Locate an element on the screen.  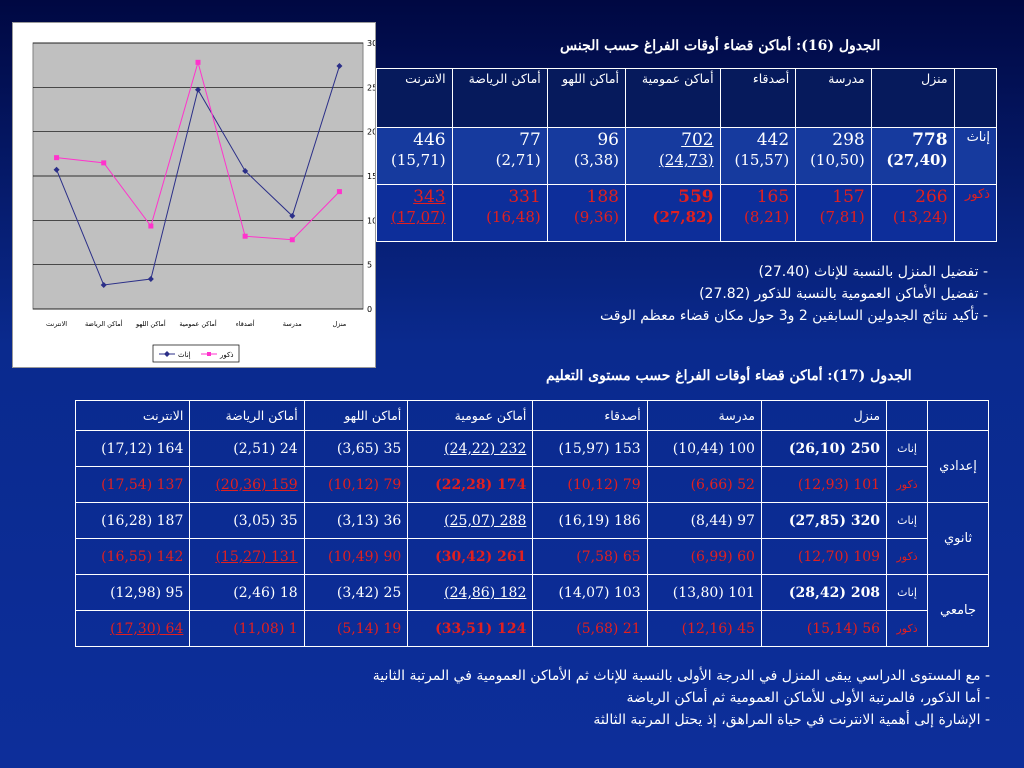
table17-cell: 142 (16,55) is located at coordinates (132, 556).